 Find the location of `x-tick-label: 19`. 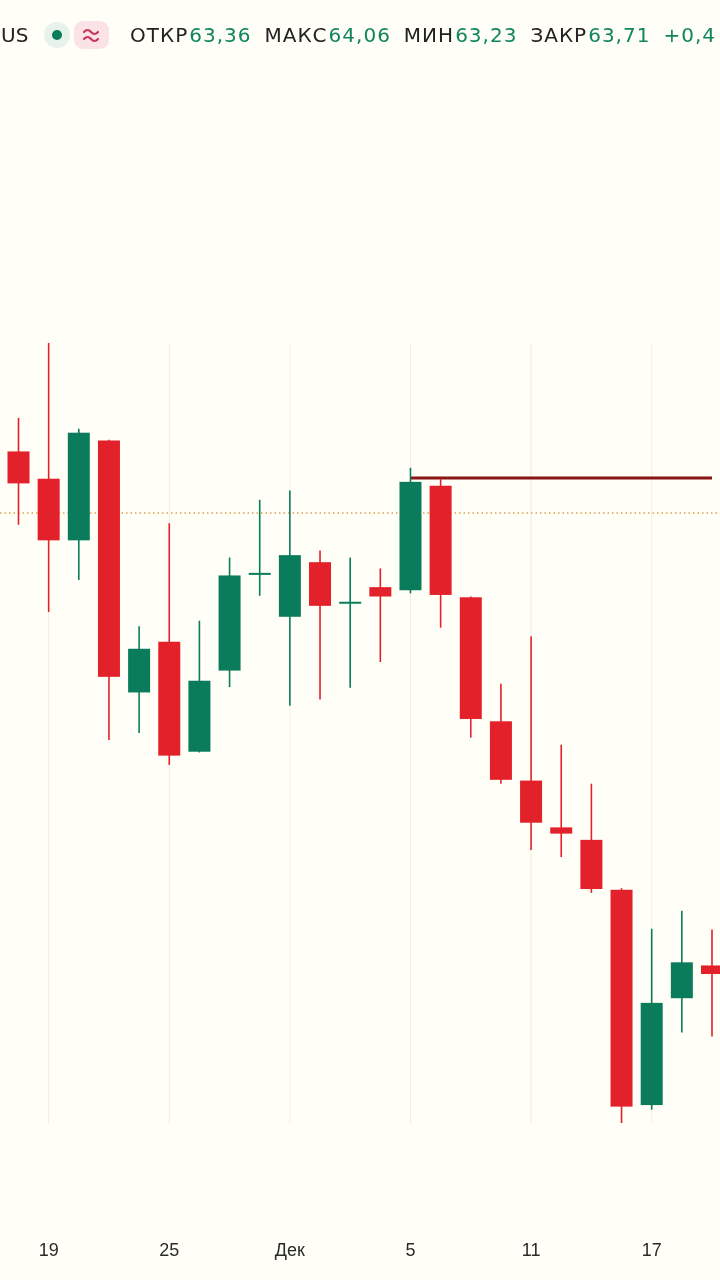

x-tick-label: 19 is located at coordinates (48, 1250).